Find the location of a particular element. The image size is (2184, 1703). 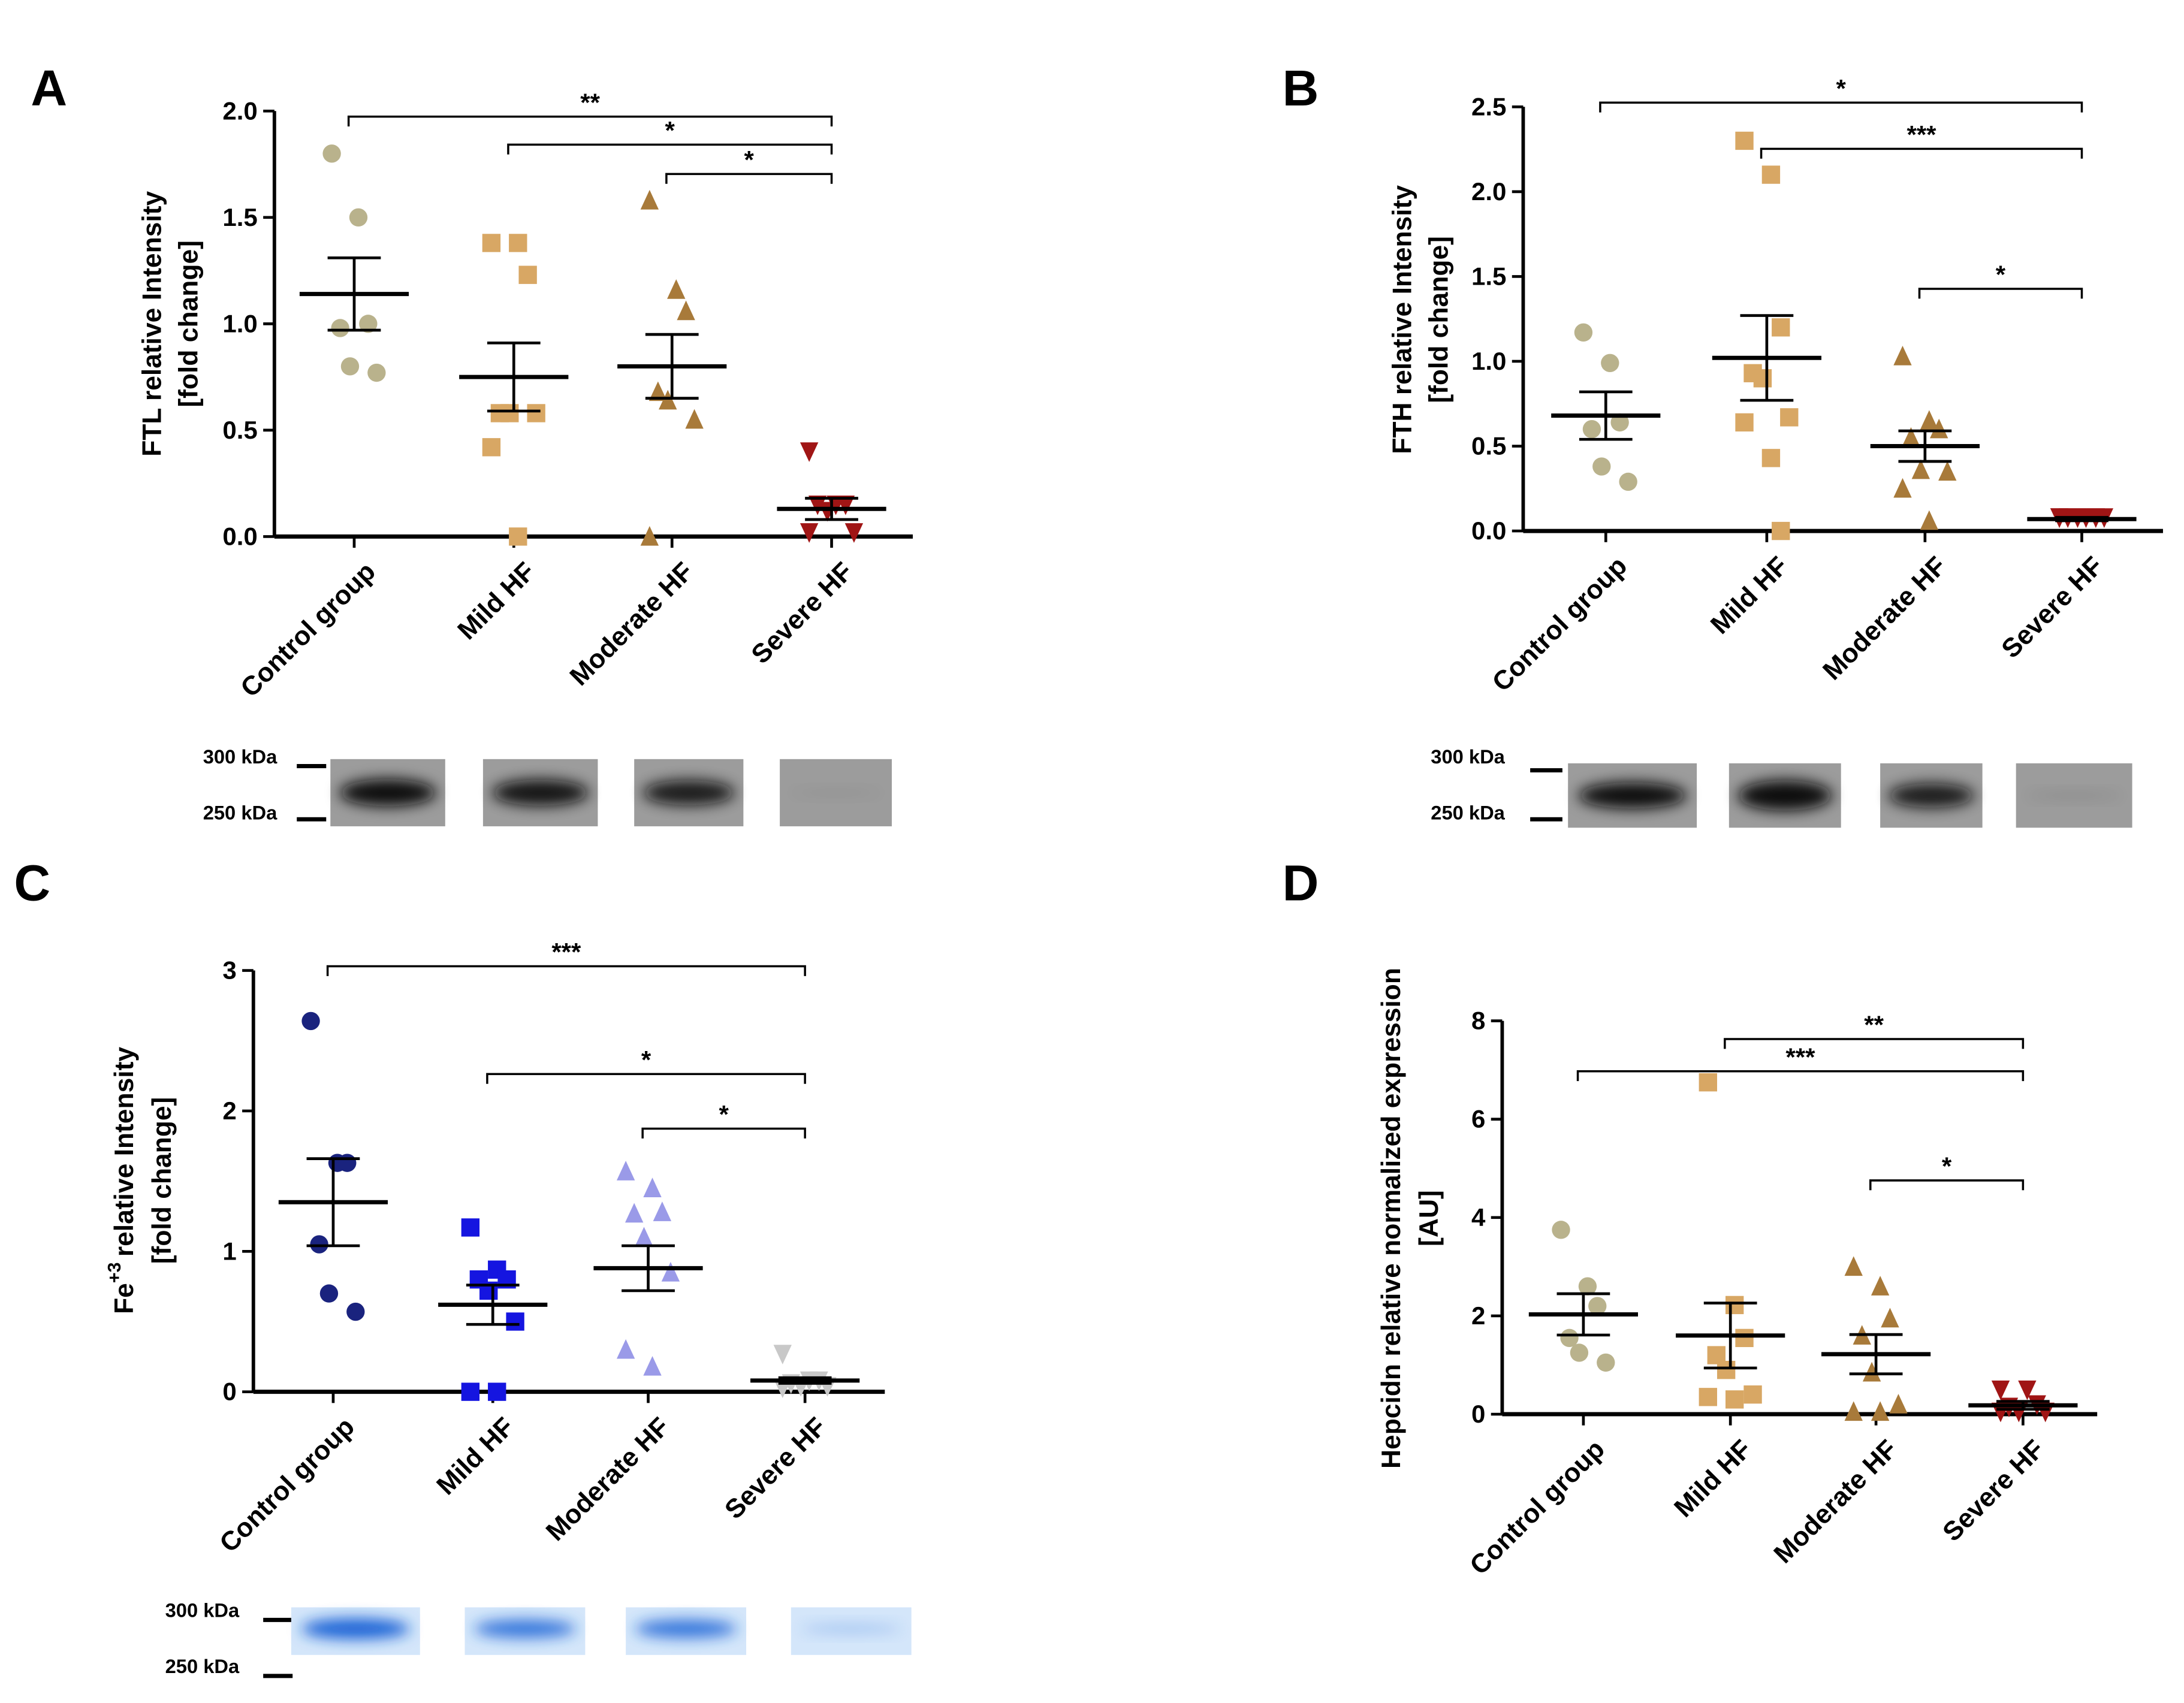

y-axis-label: FTH relative Intensity is located at coordinates (1402, 320).